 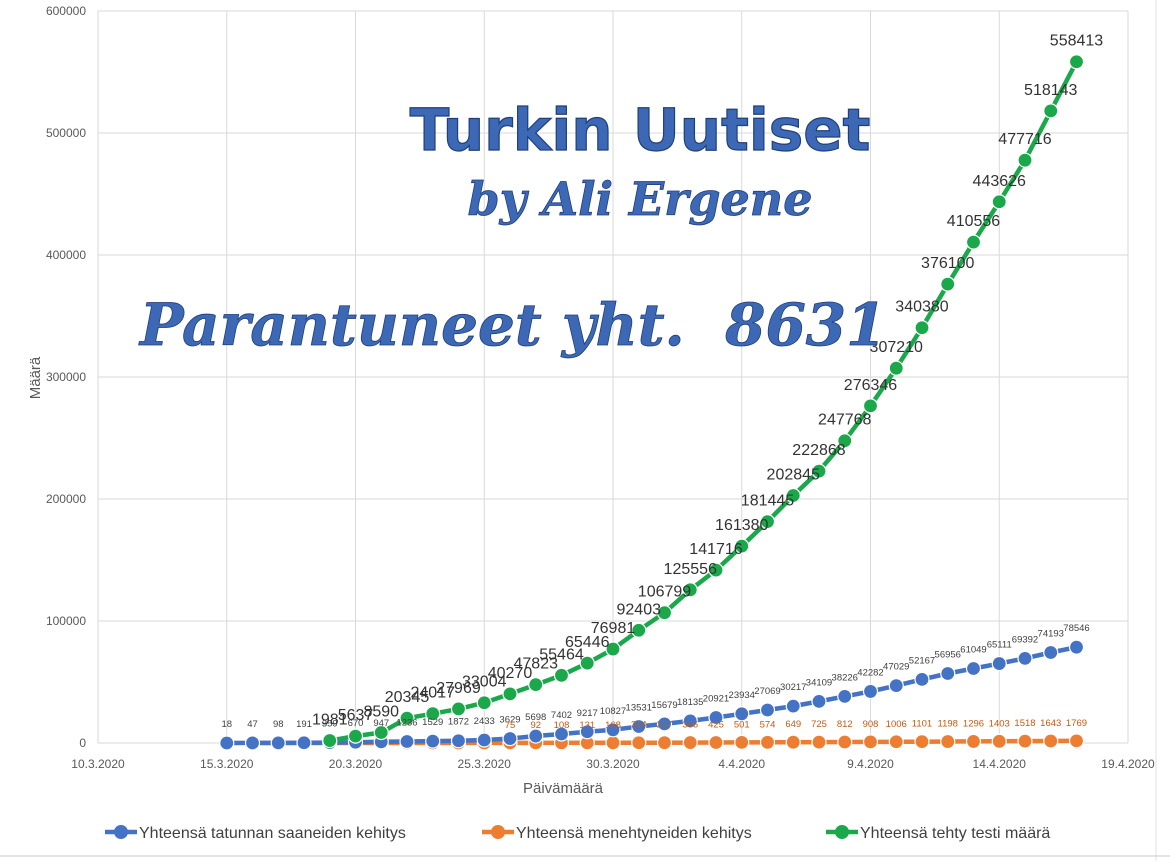 I want to click on data-label-deaths: 725, so click(x=819, y=724).